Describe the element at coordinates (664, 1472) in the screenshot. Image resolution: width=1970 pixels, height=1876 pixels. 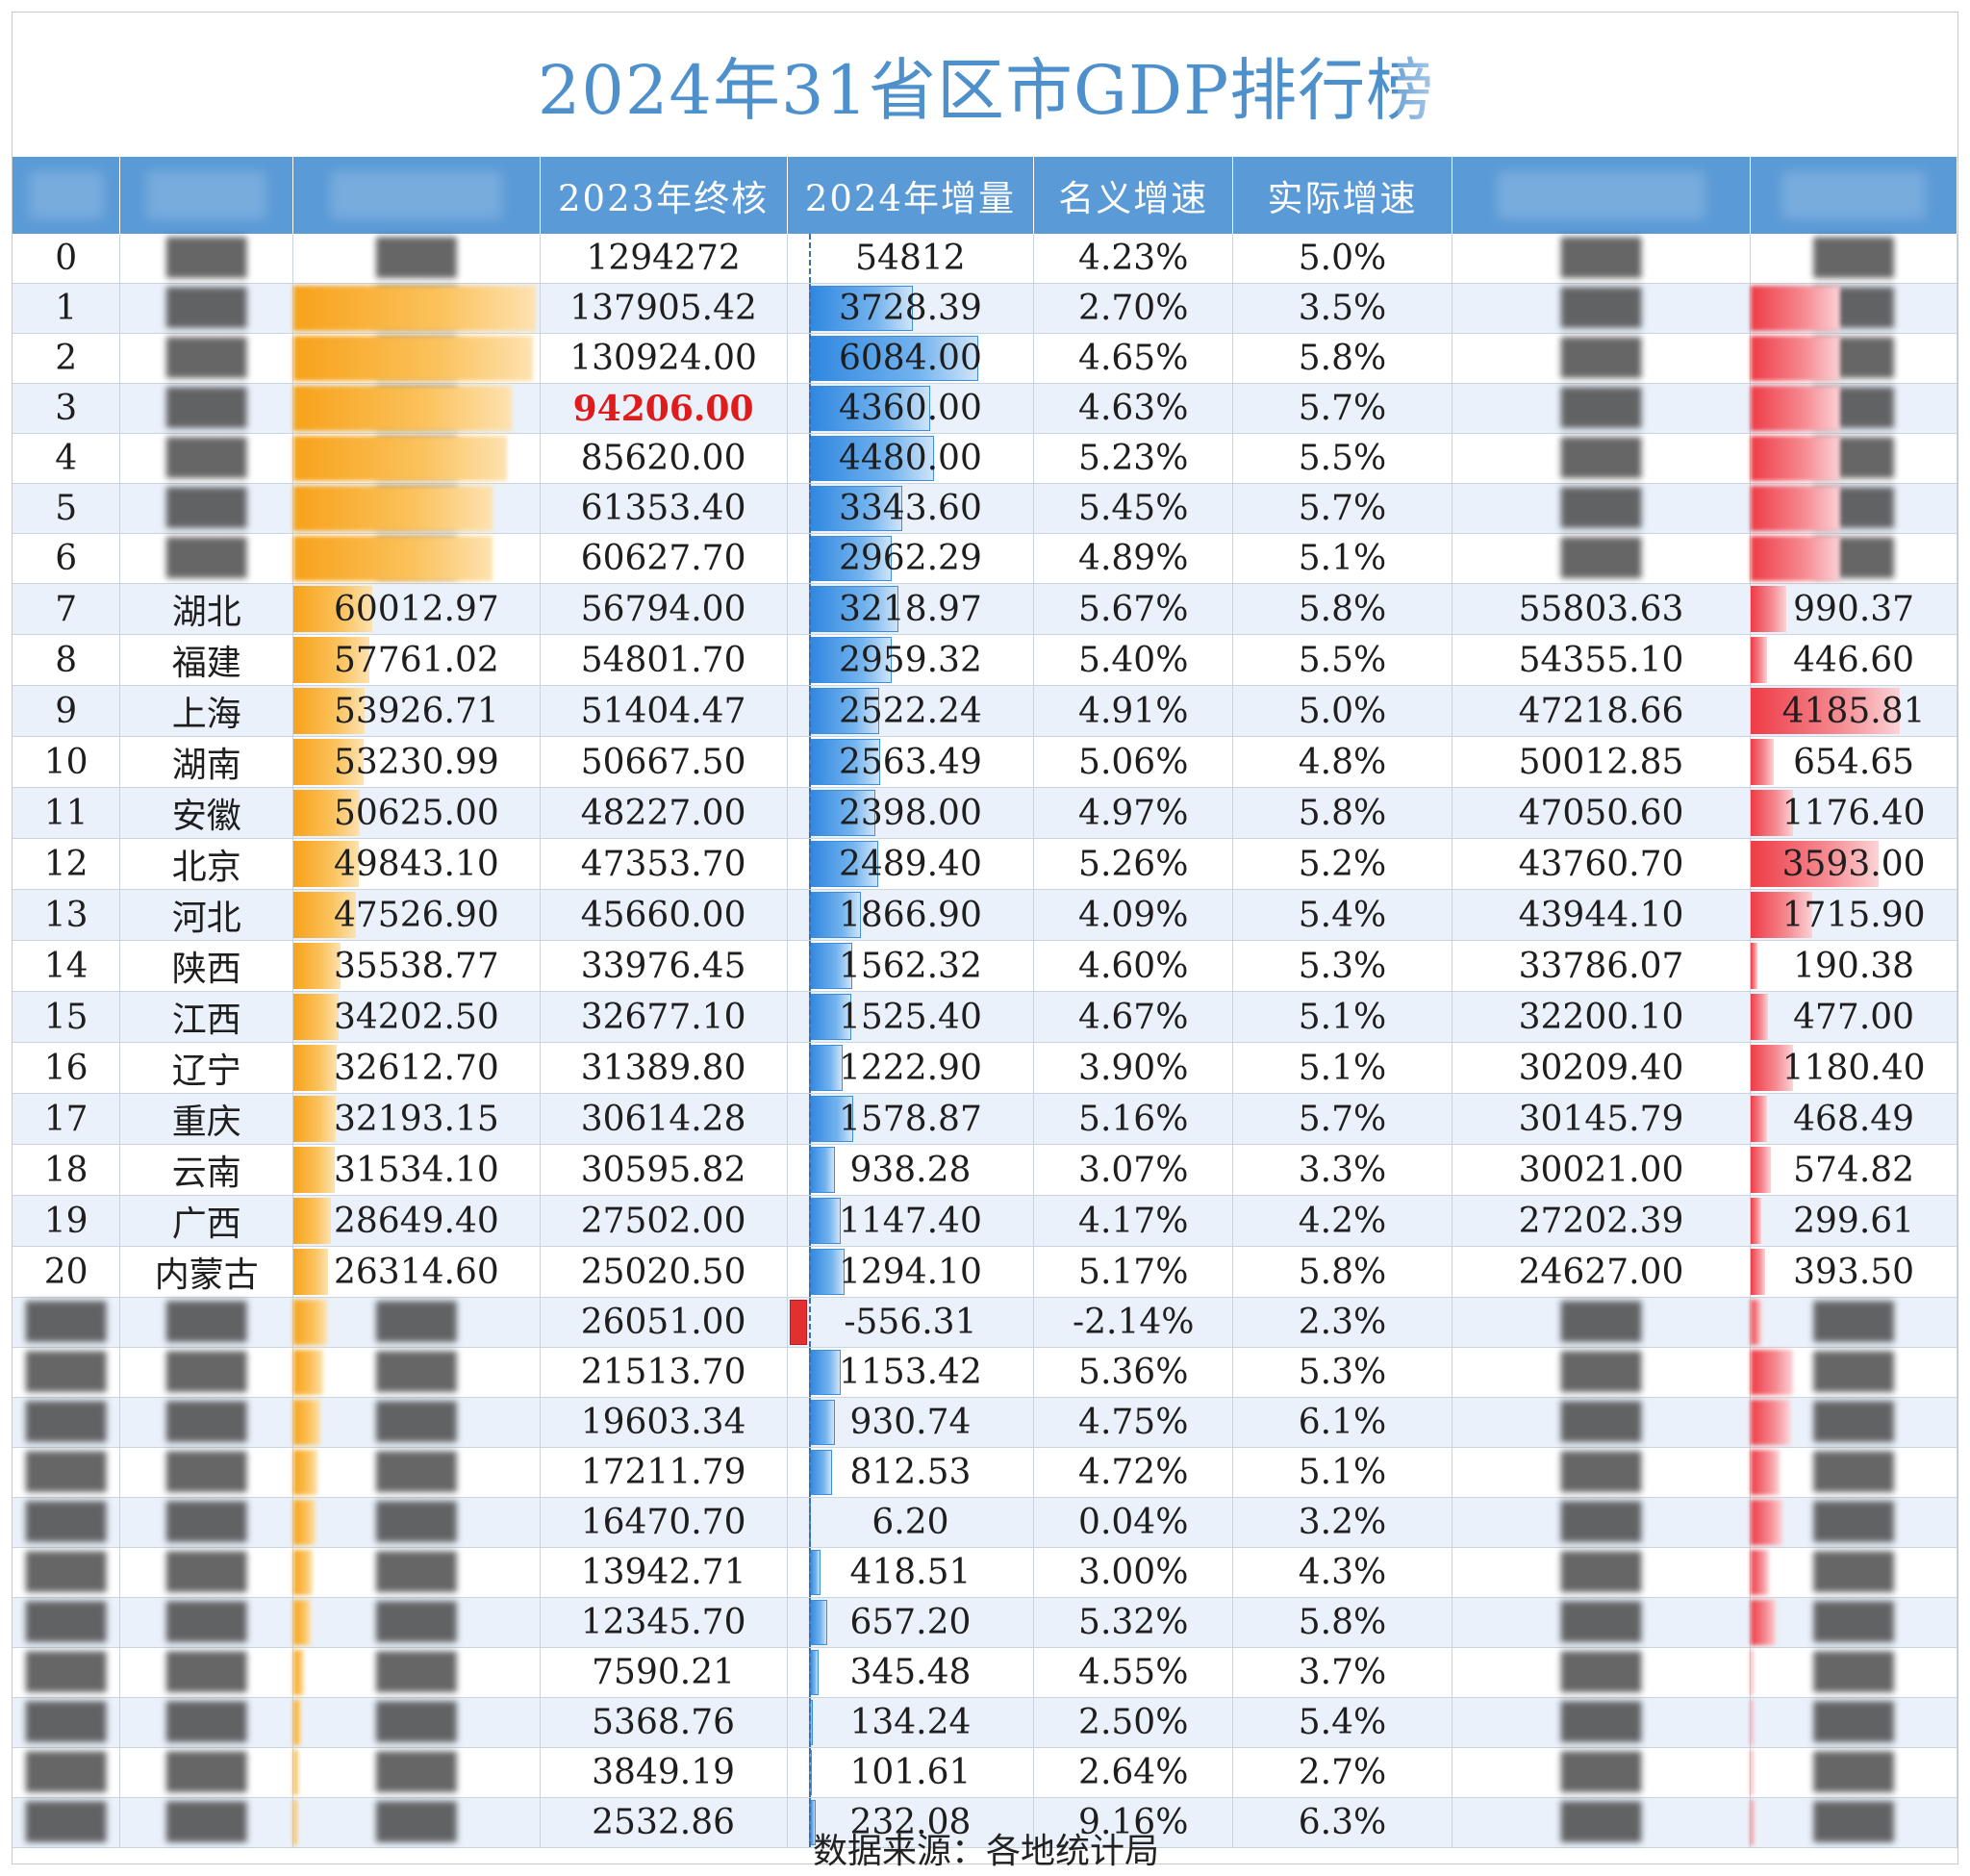
I see `final2023-cell: 17211.79` at that location.